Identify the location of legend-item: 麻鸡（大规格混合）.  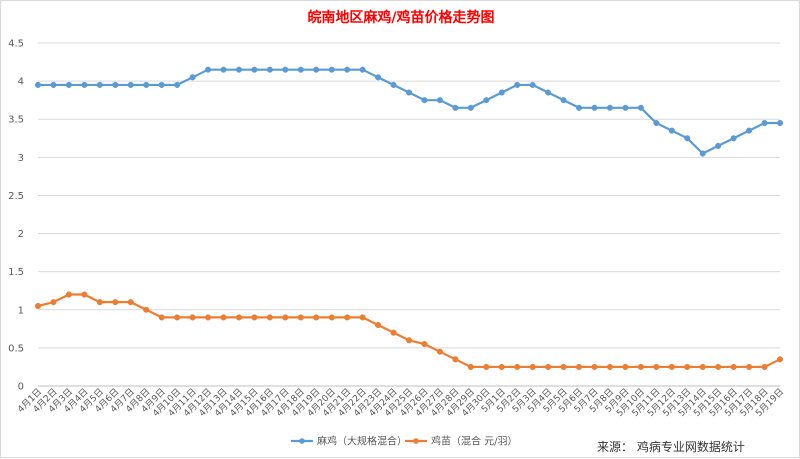
(349, 441).